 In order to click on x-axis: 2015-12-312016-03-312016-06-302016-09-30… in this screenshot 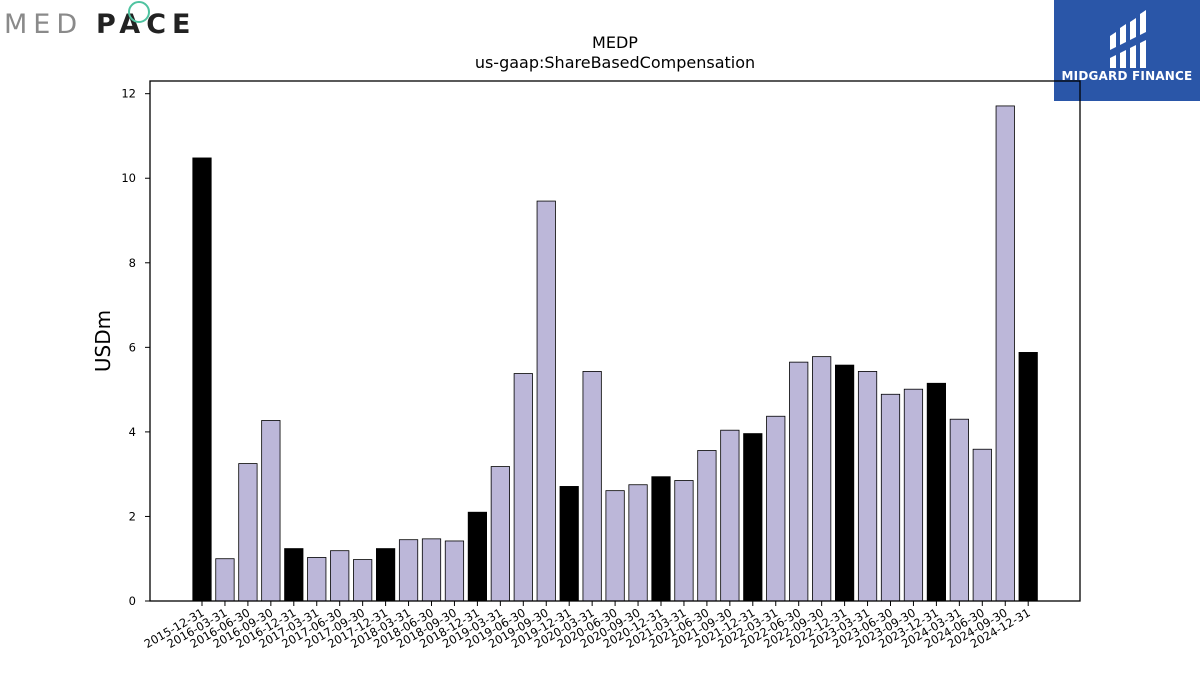, I will do `click(587, 626)`.